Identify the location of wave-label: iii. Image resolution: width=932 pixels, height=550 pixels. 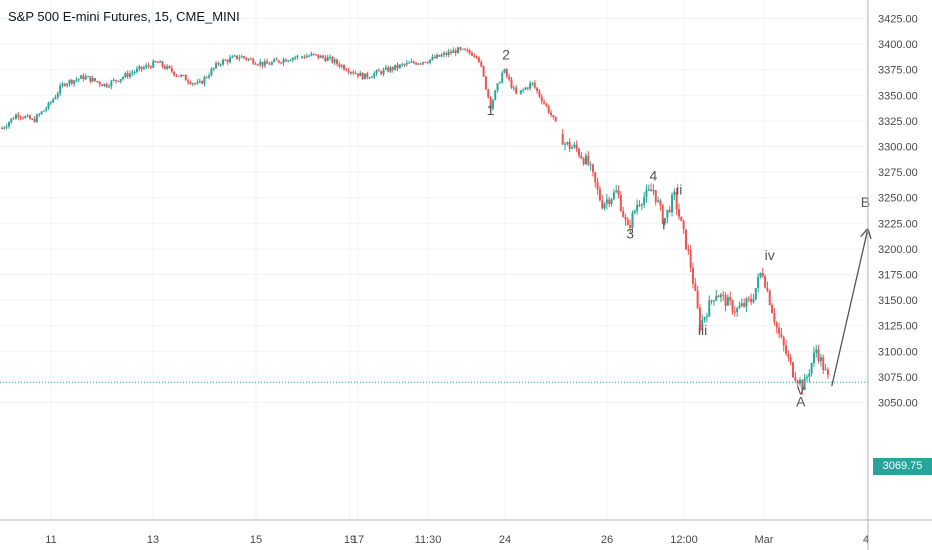
(702, 330).